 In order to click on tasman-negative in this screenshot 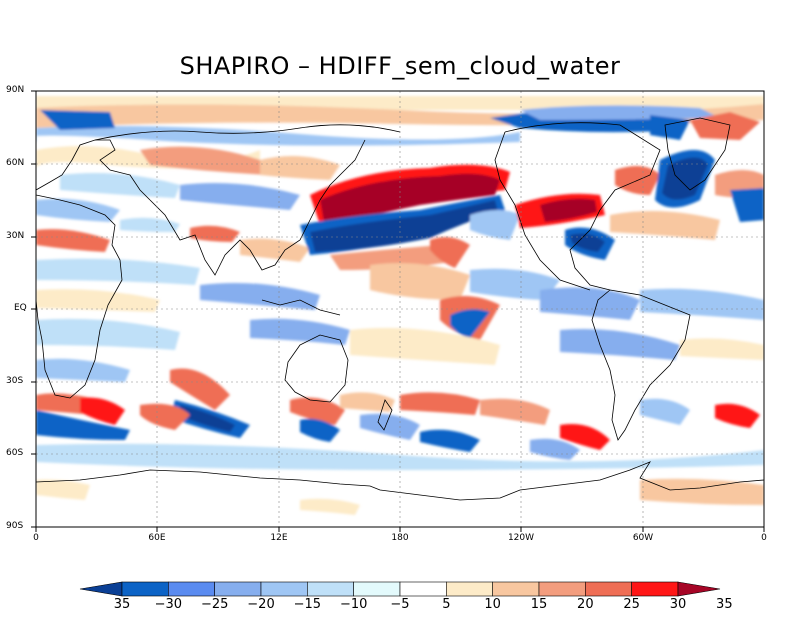, I will do `click(390, 426)`.